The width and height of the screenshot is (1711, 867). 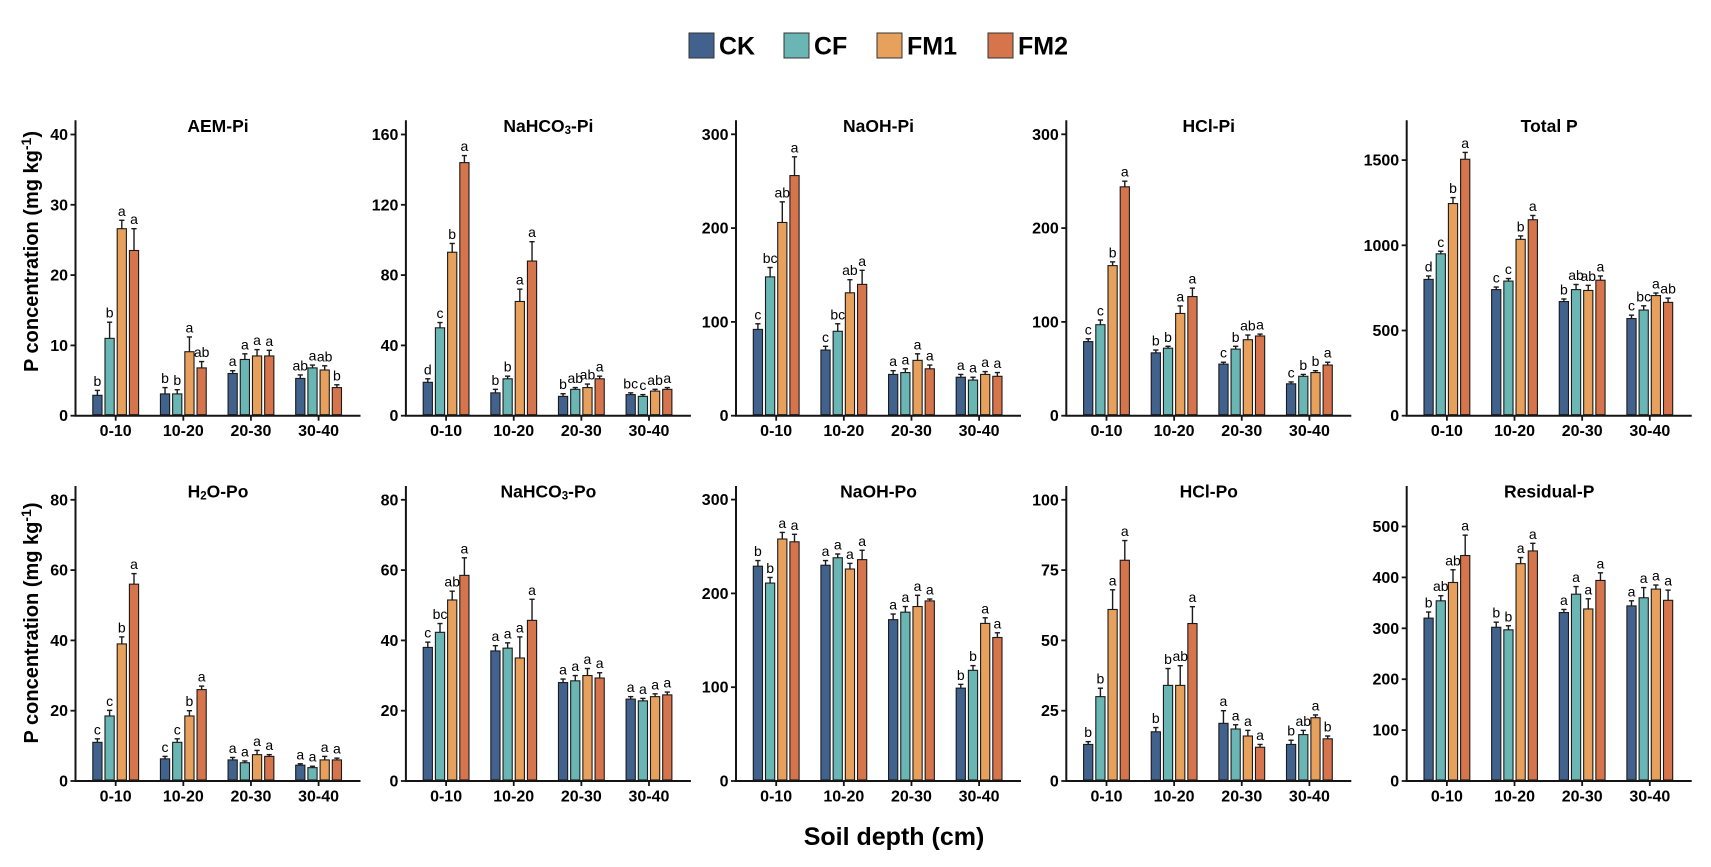 What do you see at coordinates (1043, 47) in the screenshot?
I see `svg-text: FM2` at bounding box center [1043, 47].